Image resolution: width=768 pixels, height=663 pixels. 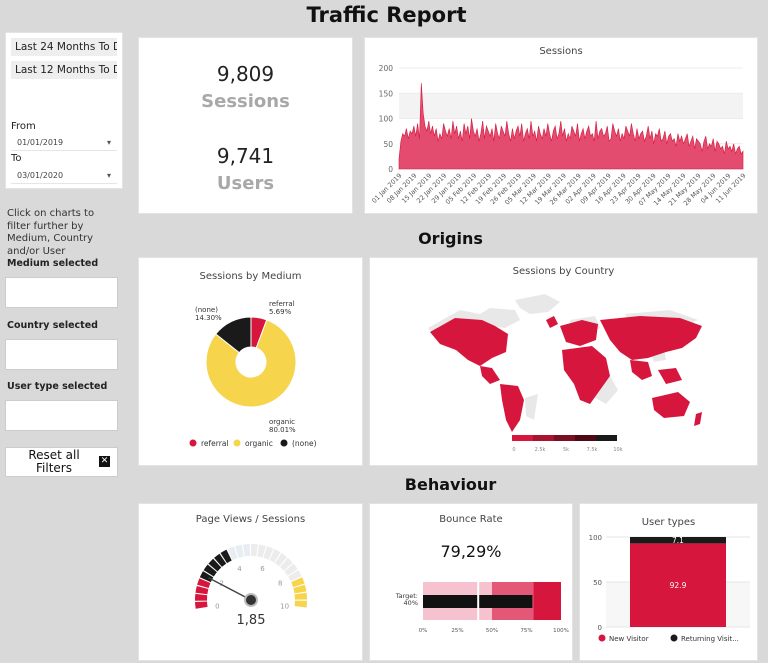 What do you see at coordinates (61, 292) in the screenshot?
I see `medium-selected-field` at bounding box center [61, 292].